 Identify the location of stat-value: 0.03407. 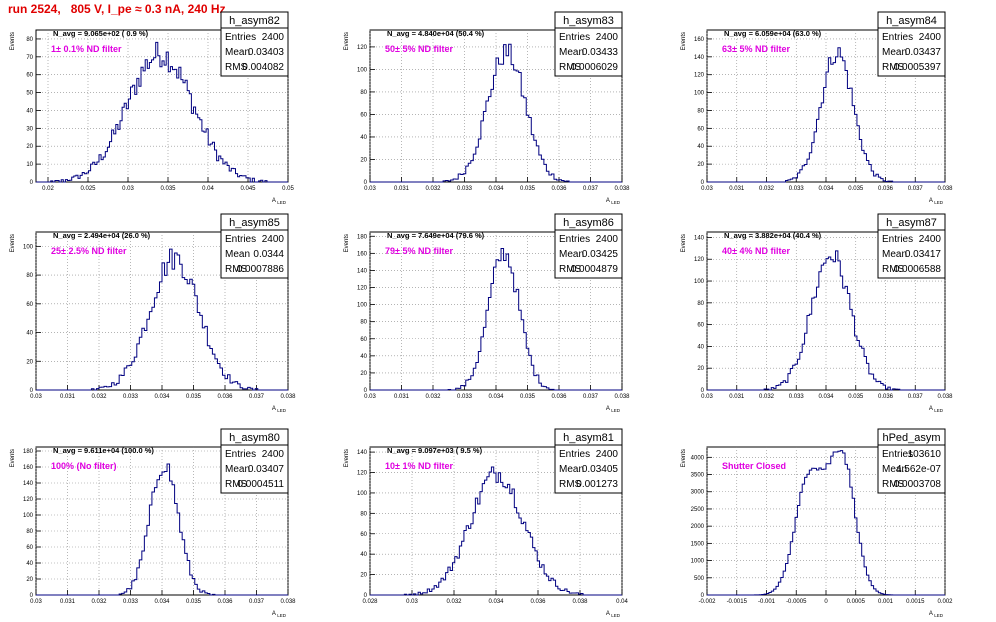
(266, 469).